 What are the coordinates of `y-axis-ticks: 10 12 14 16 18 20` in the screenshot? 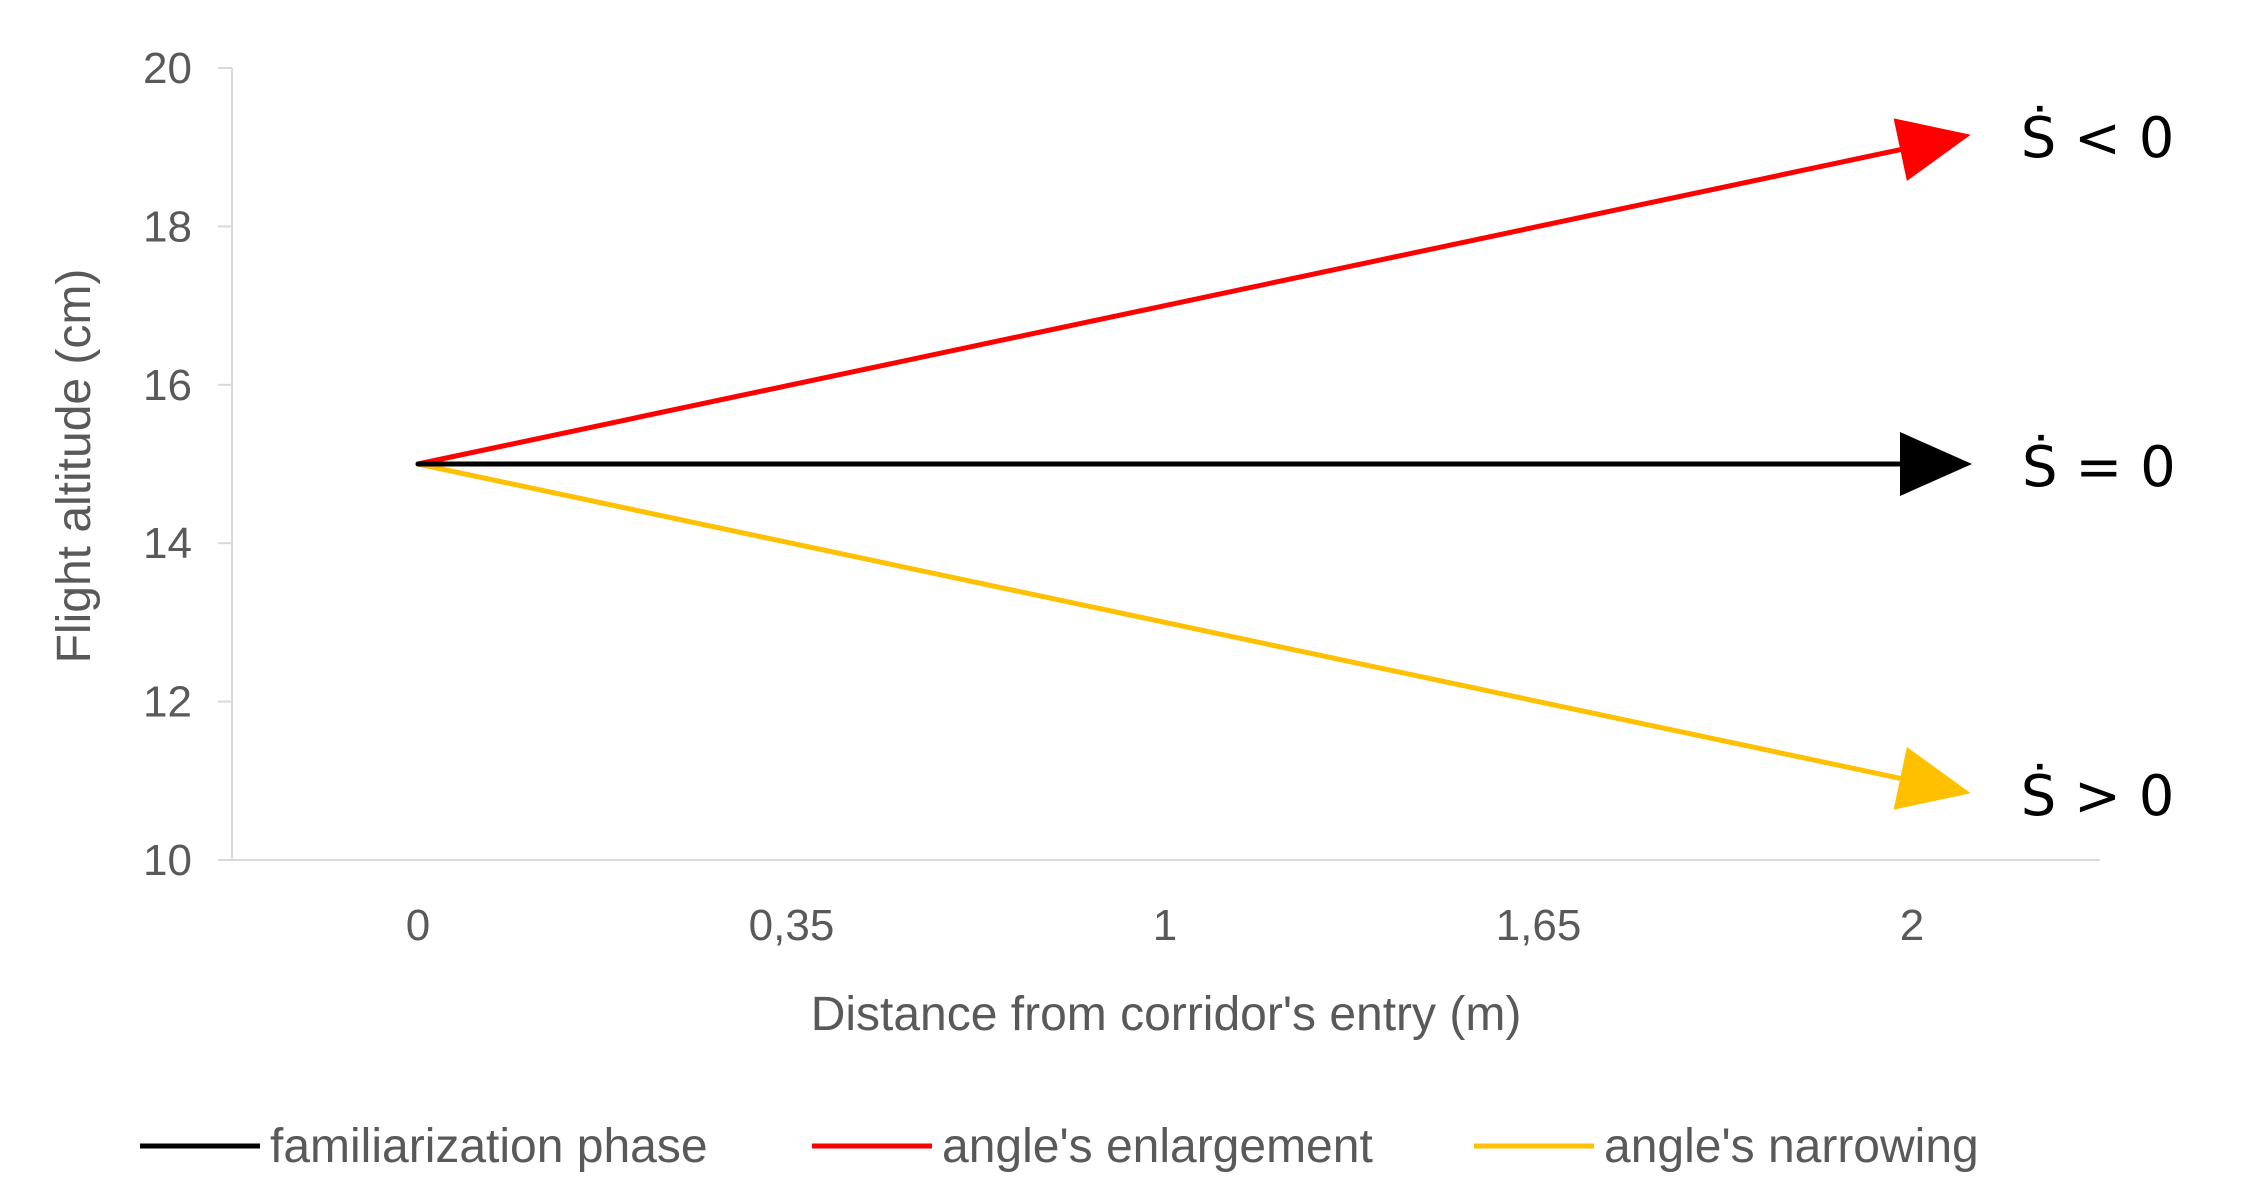 It's located at (187, 464).